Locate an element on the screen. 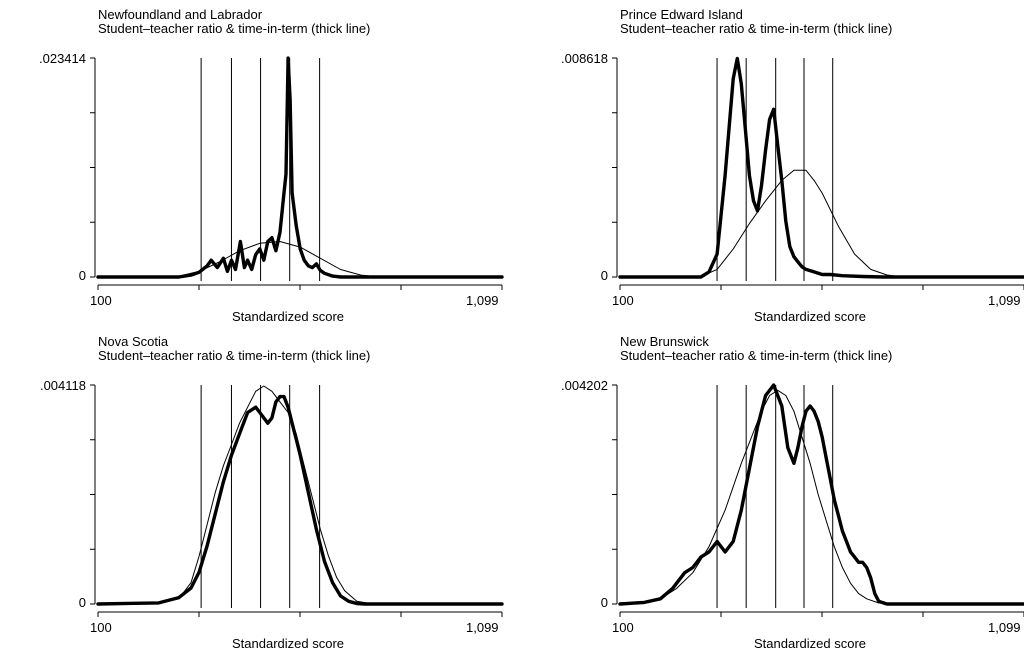  chart-title: Prince Edward Island is located at coordinates (681, 14).